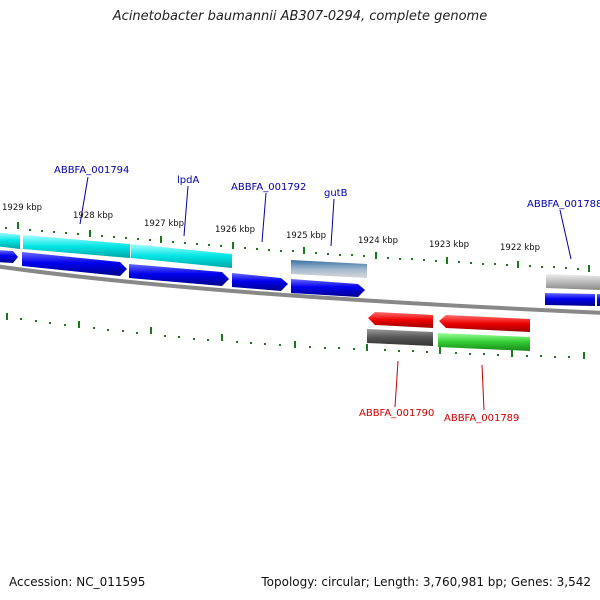 Image resolution: width=600 pixels, height=600 pixels. Describe the element at coordinates (563, 204) in the screenshot. I see `gene-label-abbfa-001788: ABBFA_001788` at that location.